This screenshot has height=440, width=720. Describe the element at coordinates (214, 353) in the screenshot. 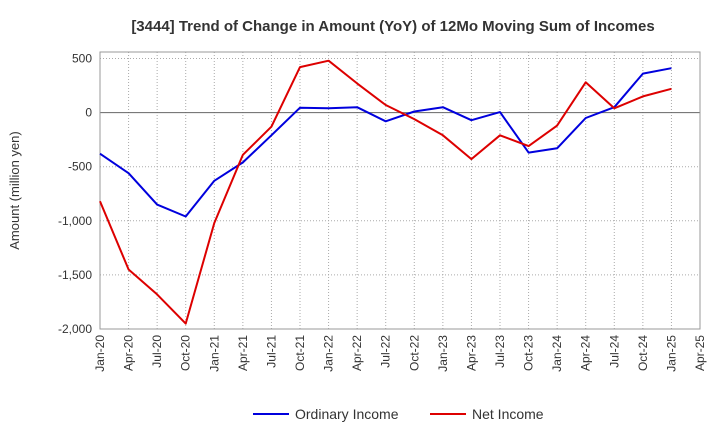

I see `x-tick-label: Jan-21` at that location.